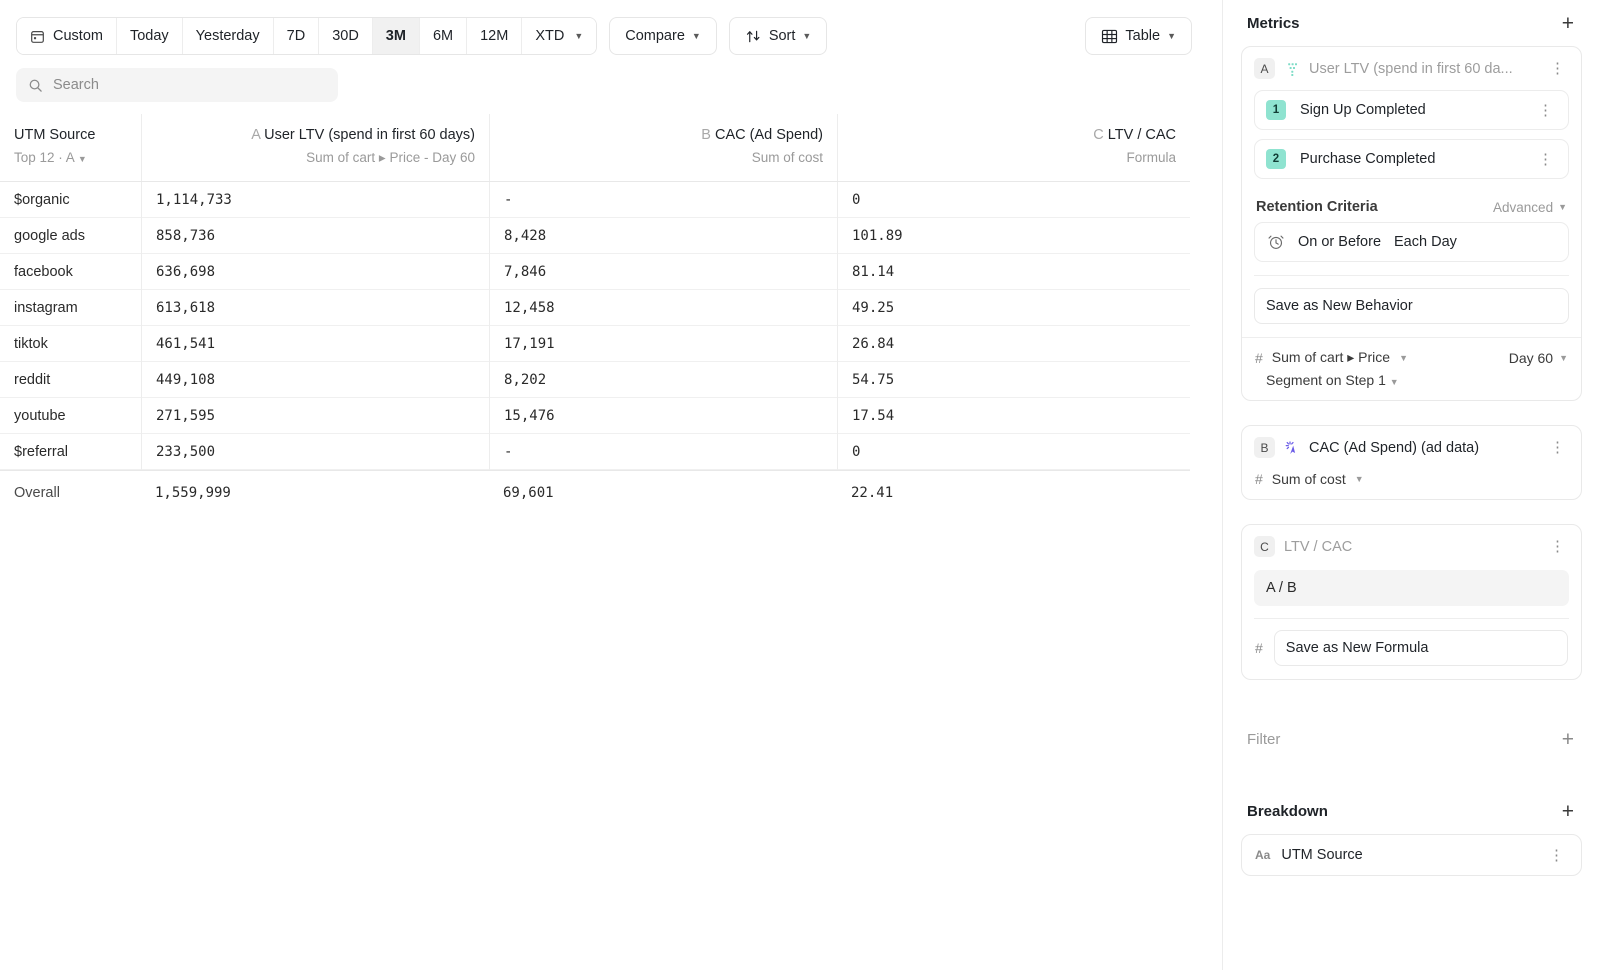 This screenshot has height=970, width=1600. Describe the element at coordinates (655, 36) in the screenshot. I see `compare-label: Compare` at that location.